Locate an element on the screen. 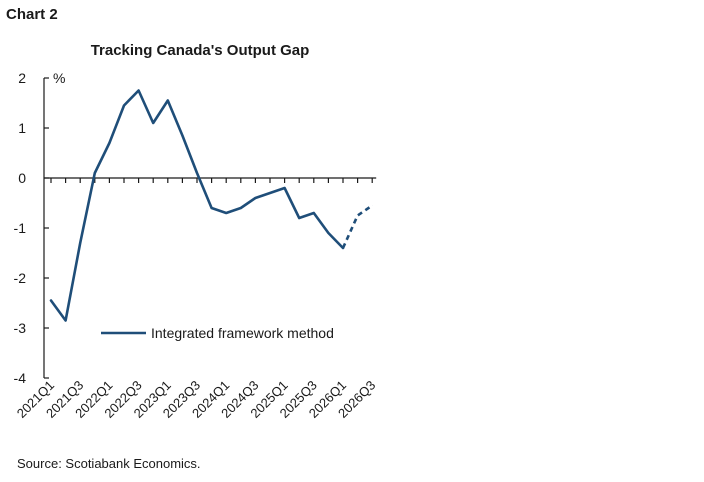  y-tick-label: -1 is located at coordinates (20, 228).